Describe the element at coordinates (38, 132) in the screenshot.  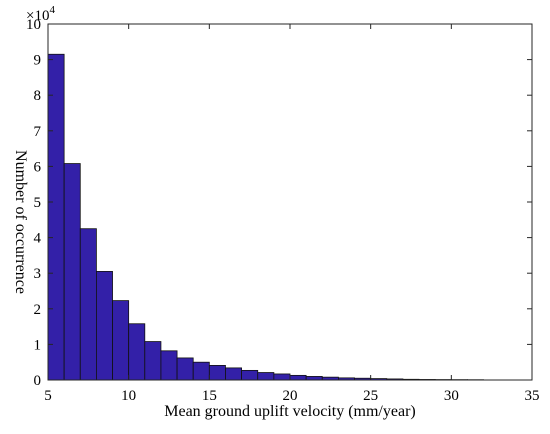
I see `y-tick-label: 7` at that location.